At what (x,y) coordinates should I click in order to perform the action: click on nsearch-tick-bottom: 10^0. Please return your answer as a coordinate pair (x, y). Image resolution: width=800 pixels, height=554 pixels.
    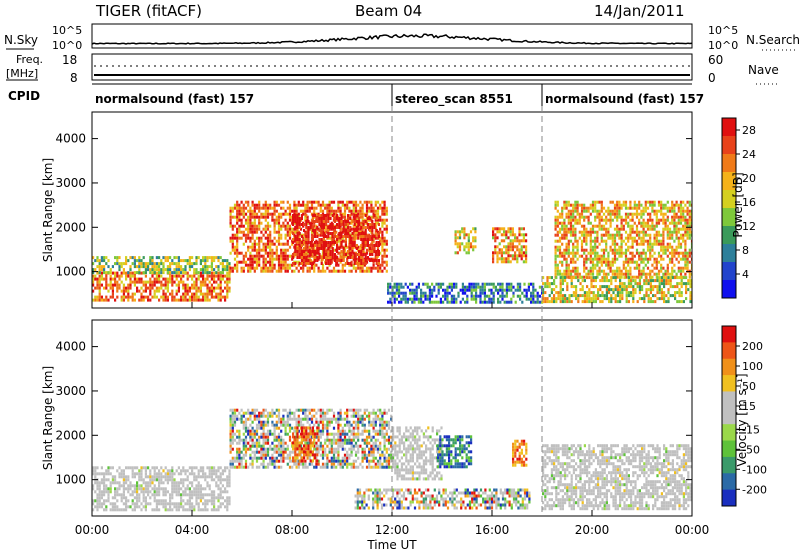
    Looking at the image, I should click on (723, 45).